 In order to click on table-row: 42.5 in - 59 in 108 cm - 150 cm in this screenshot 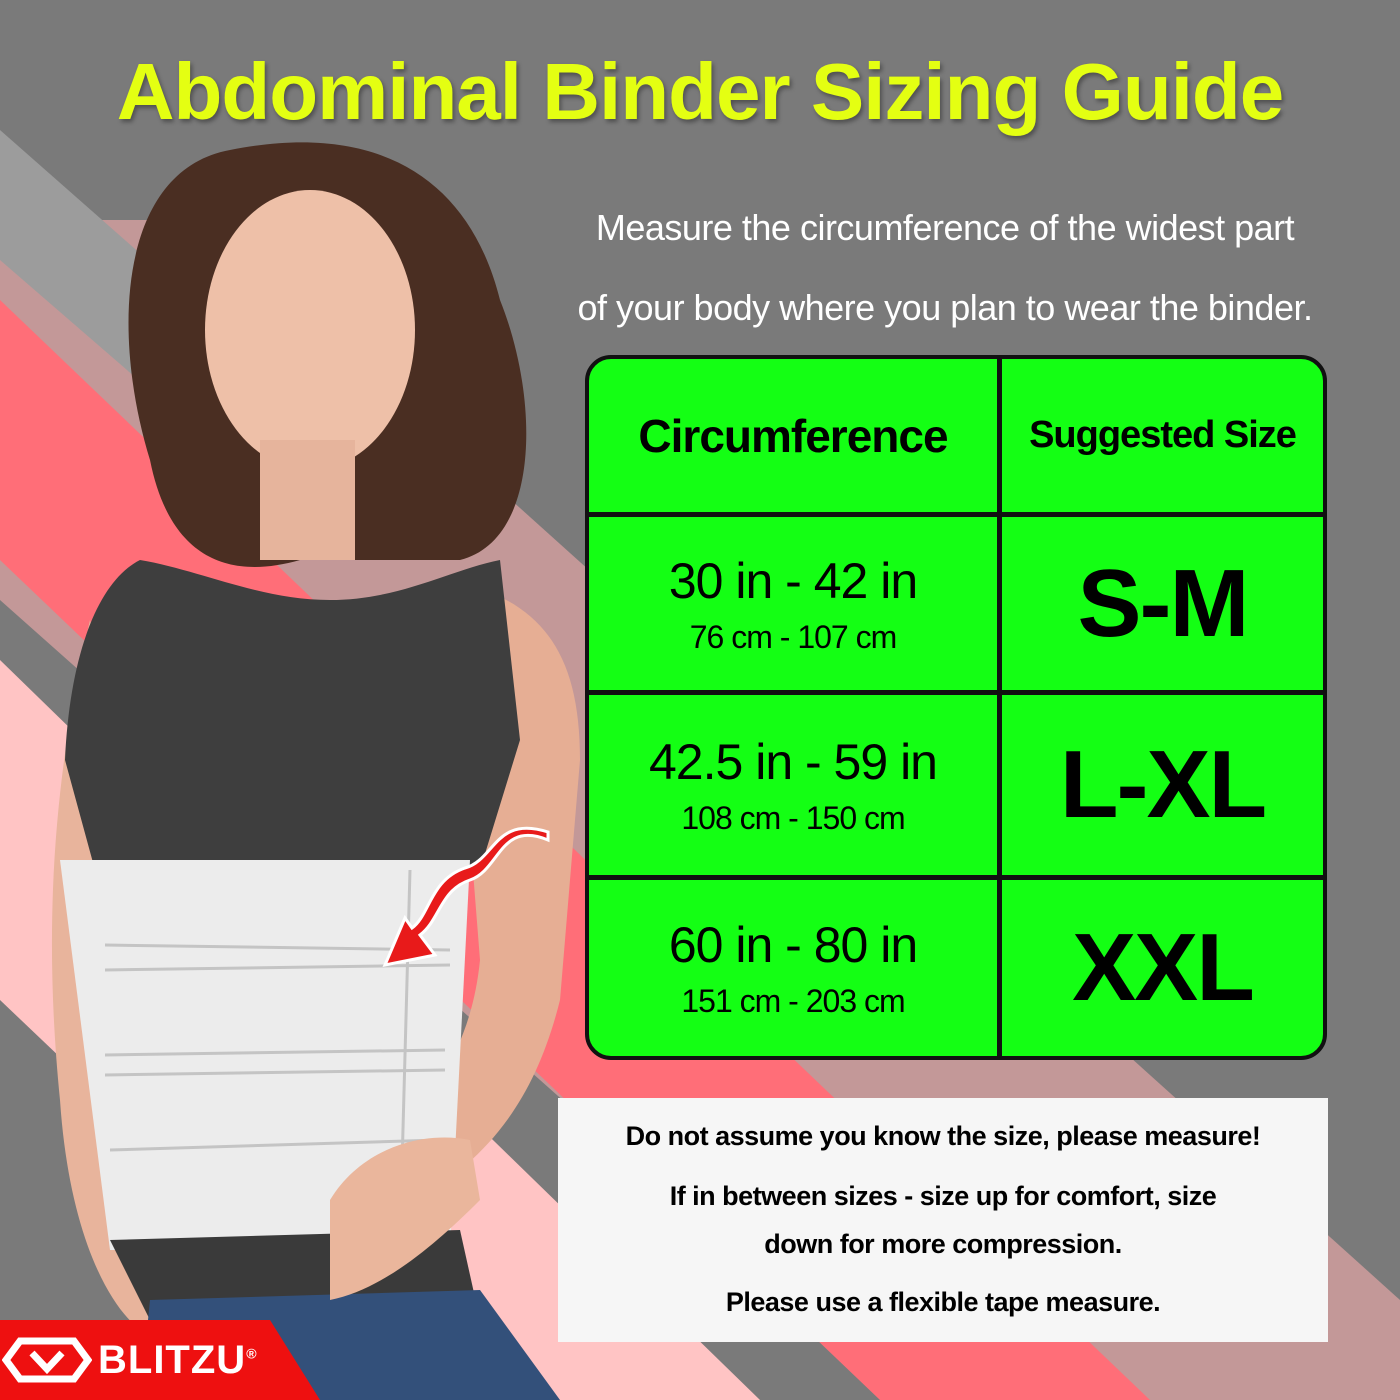, I will do `click(793, 785)`.